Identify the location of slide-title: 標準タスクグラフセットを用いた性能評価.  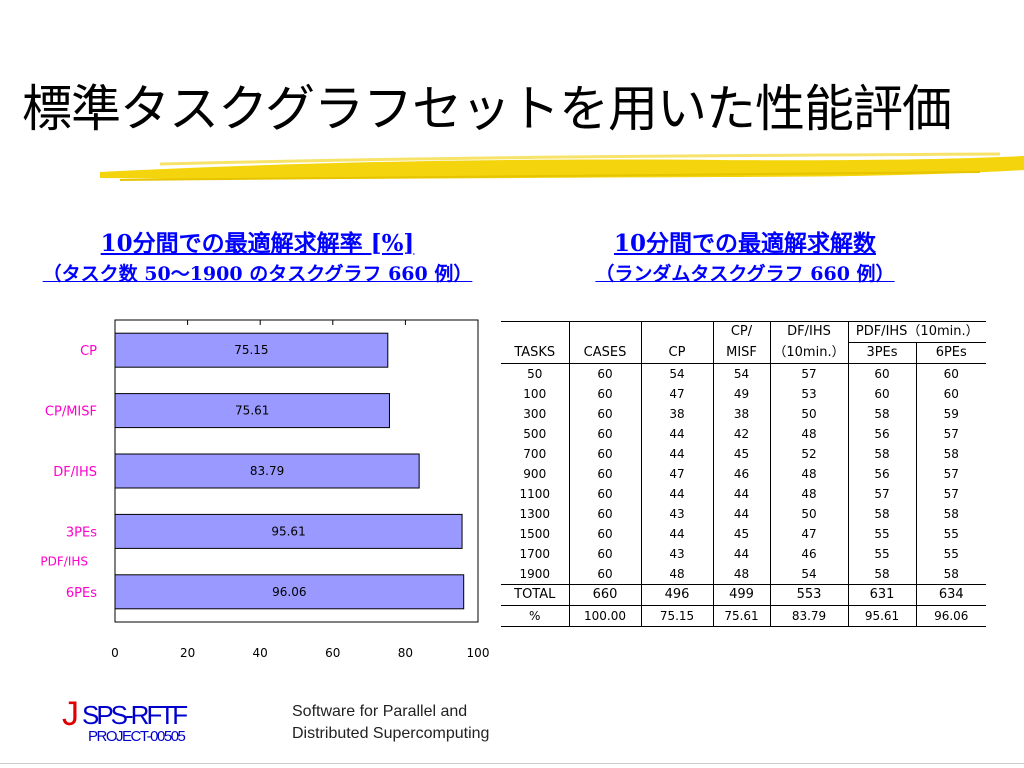
(487, 109).